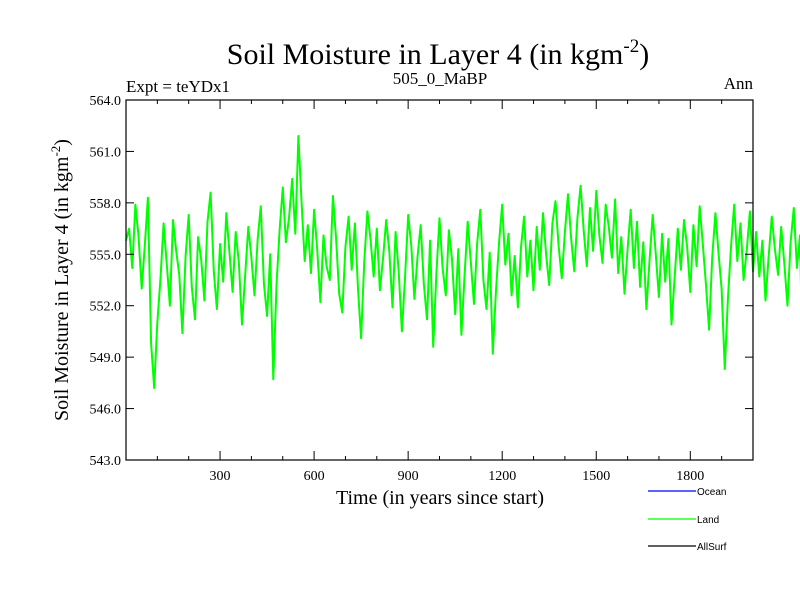  What do you see at coordinates (440, 78) in the screenshot?
I see `subtitle-center: 505_0_MaBP` at bounding box center [440, 78].